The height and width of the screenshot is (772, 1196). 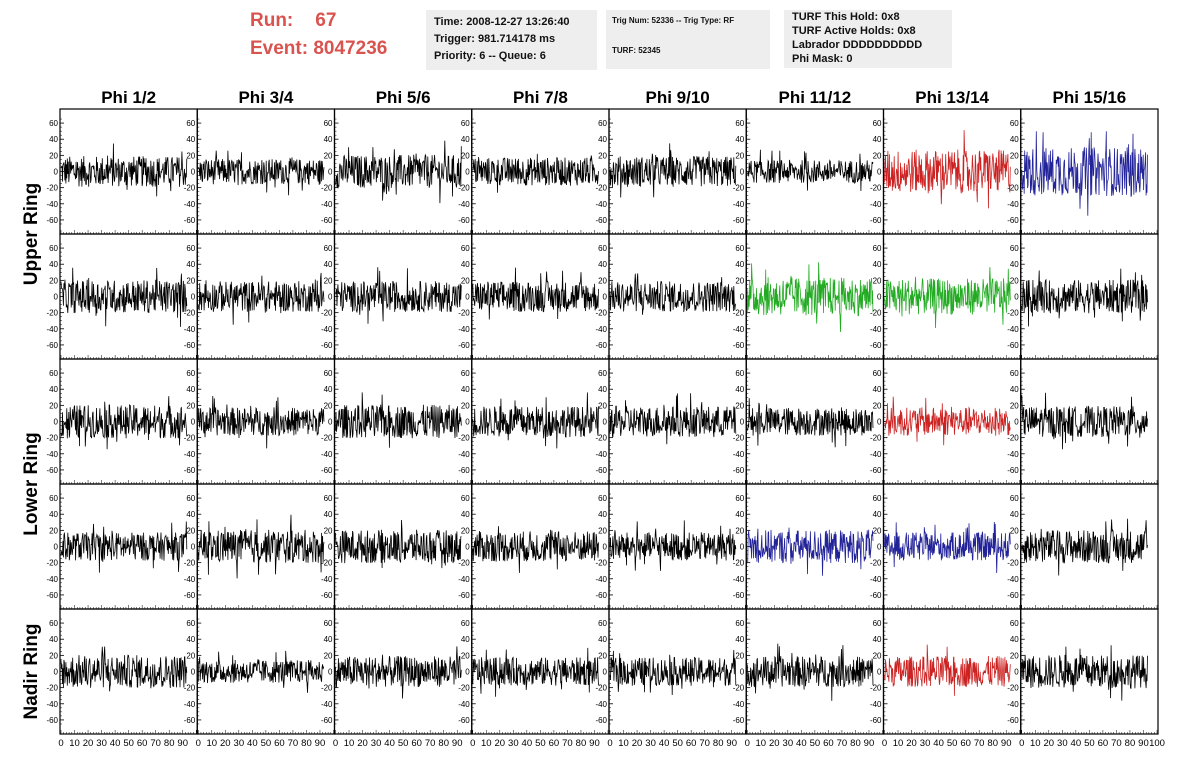 I want to click on waveform-panel-r3-c2: -60 -40 -20 0 20 40 60, so click(x=260, y=421).